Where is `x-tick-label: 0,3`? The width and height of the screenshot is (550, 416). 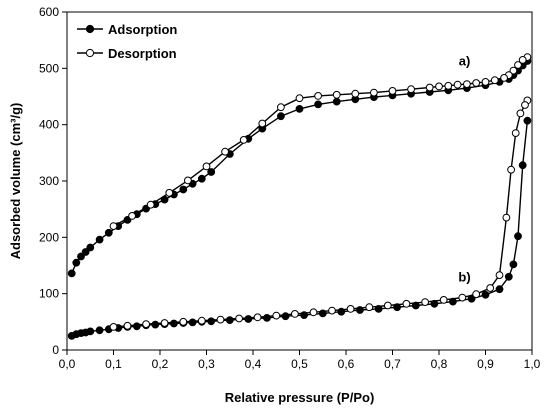 x-tick-label: 0,3 is located at coordinates (206, 364).